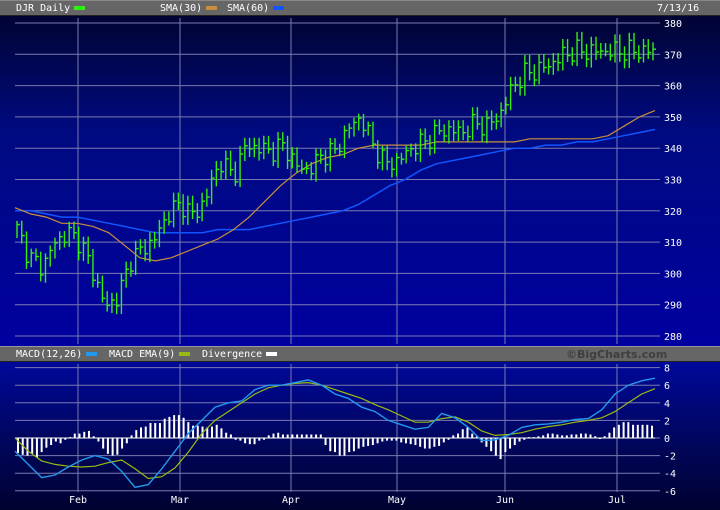 This screenshot has width=720, height=510. I want to click on svg-text: 280, so click(673, 337).